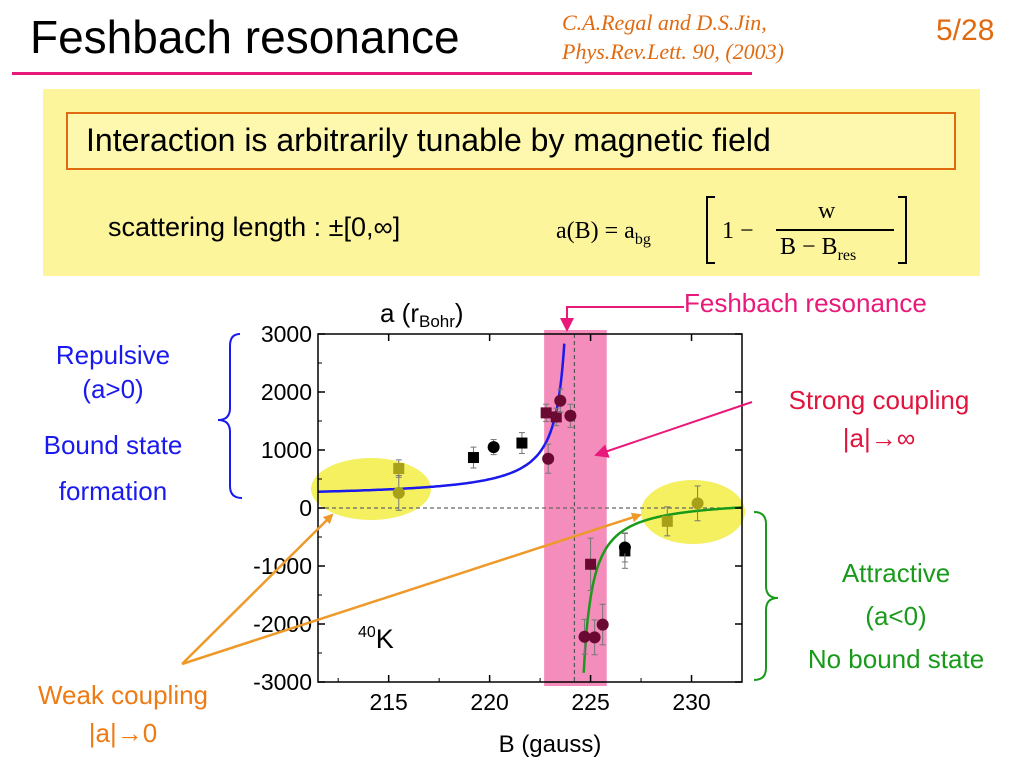 The width and height of the screenshot is (1024, 768). I want to click on formula-denominator: B − Bres, so click(818, 249).